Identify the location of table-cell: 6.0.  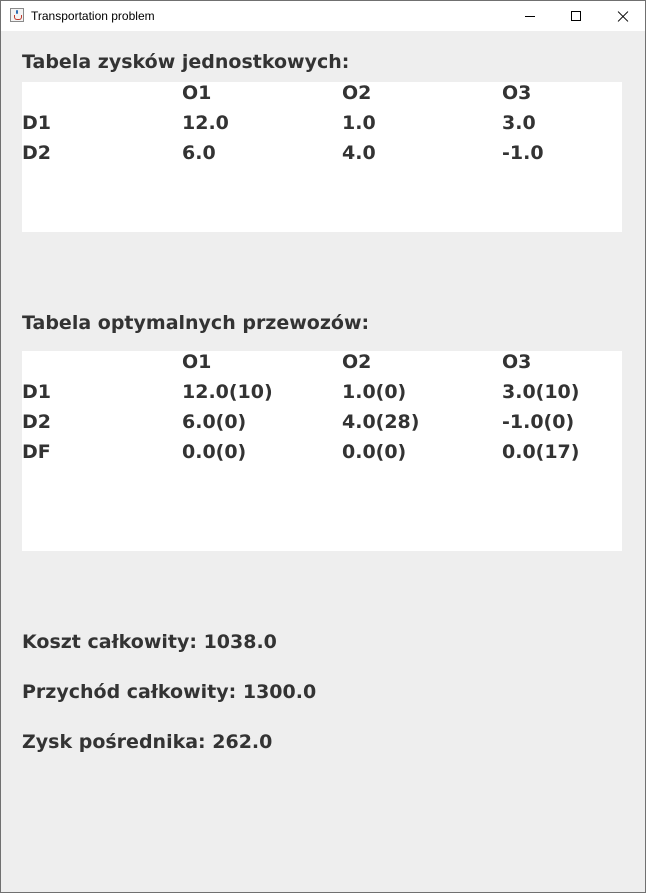
(199, 153).